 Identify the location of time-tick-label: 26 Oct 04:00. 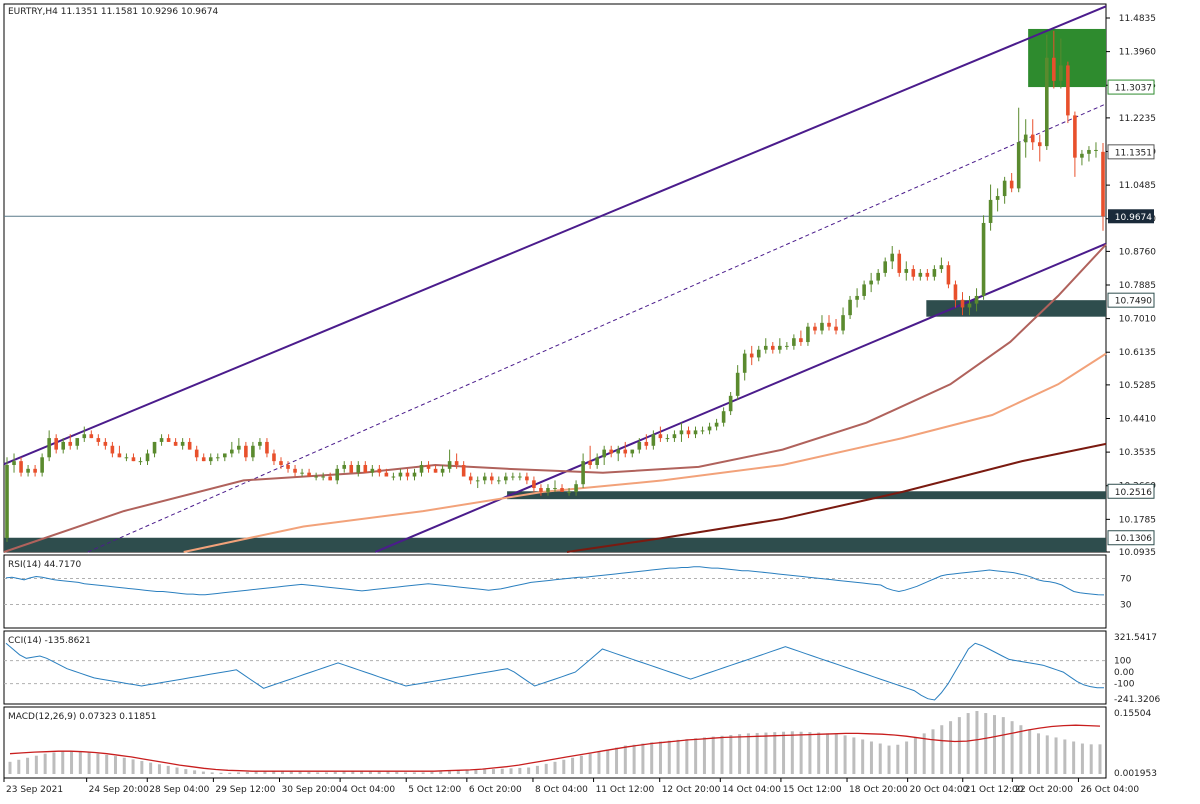
(1109, 790).